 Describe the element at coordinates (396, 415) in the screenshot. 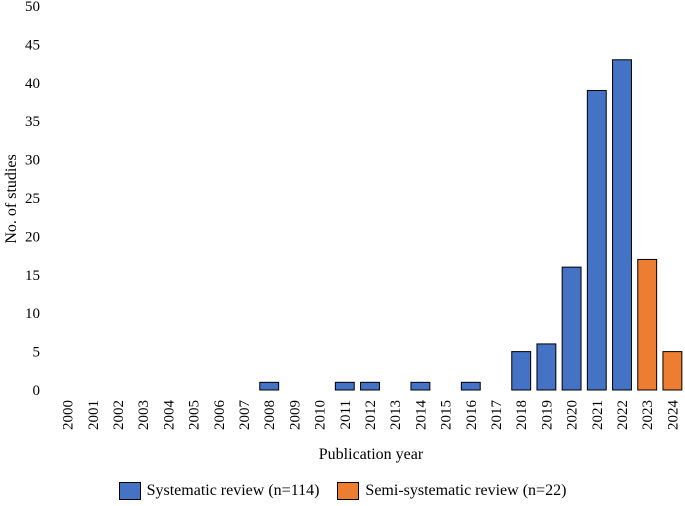

I see `x-tick-label: 2013` at that location.